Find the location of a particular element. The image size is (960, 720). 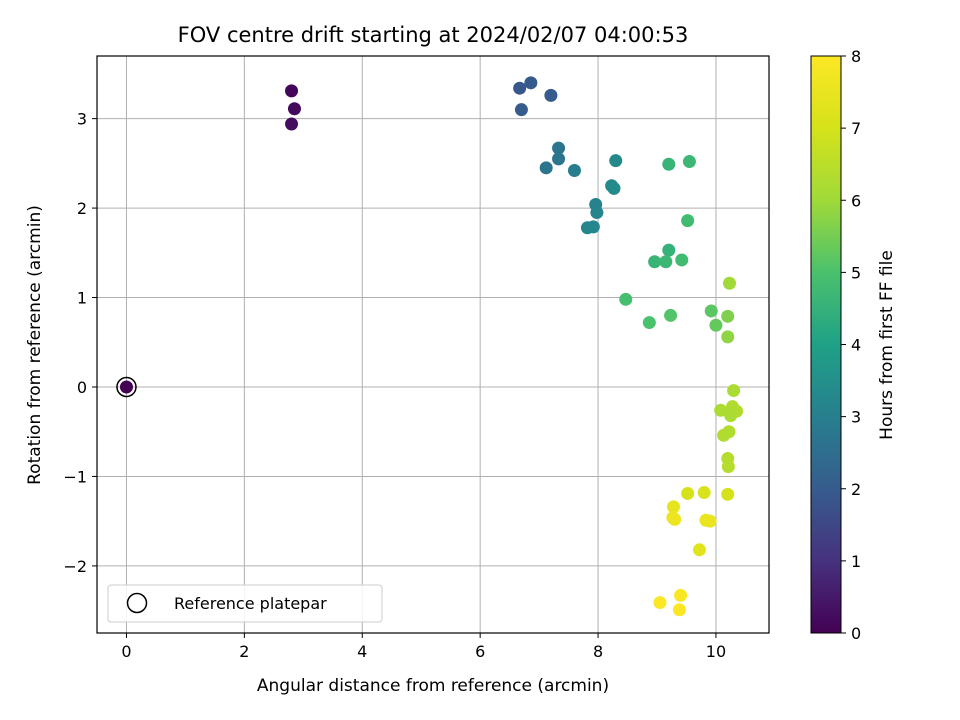

legend: Reference platepar is located at coordinates (245, 603).